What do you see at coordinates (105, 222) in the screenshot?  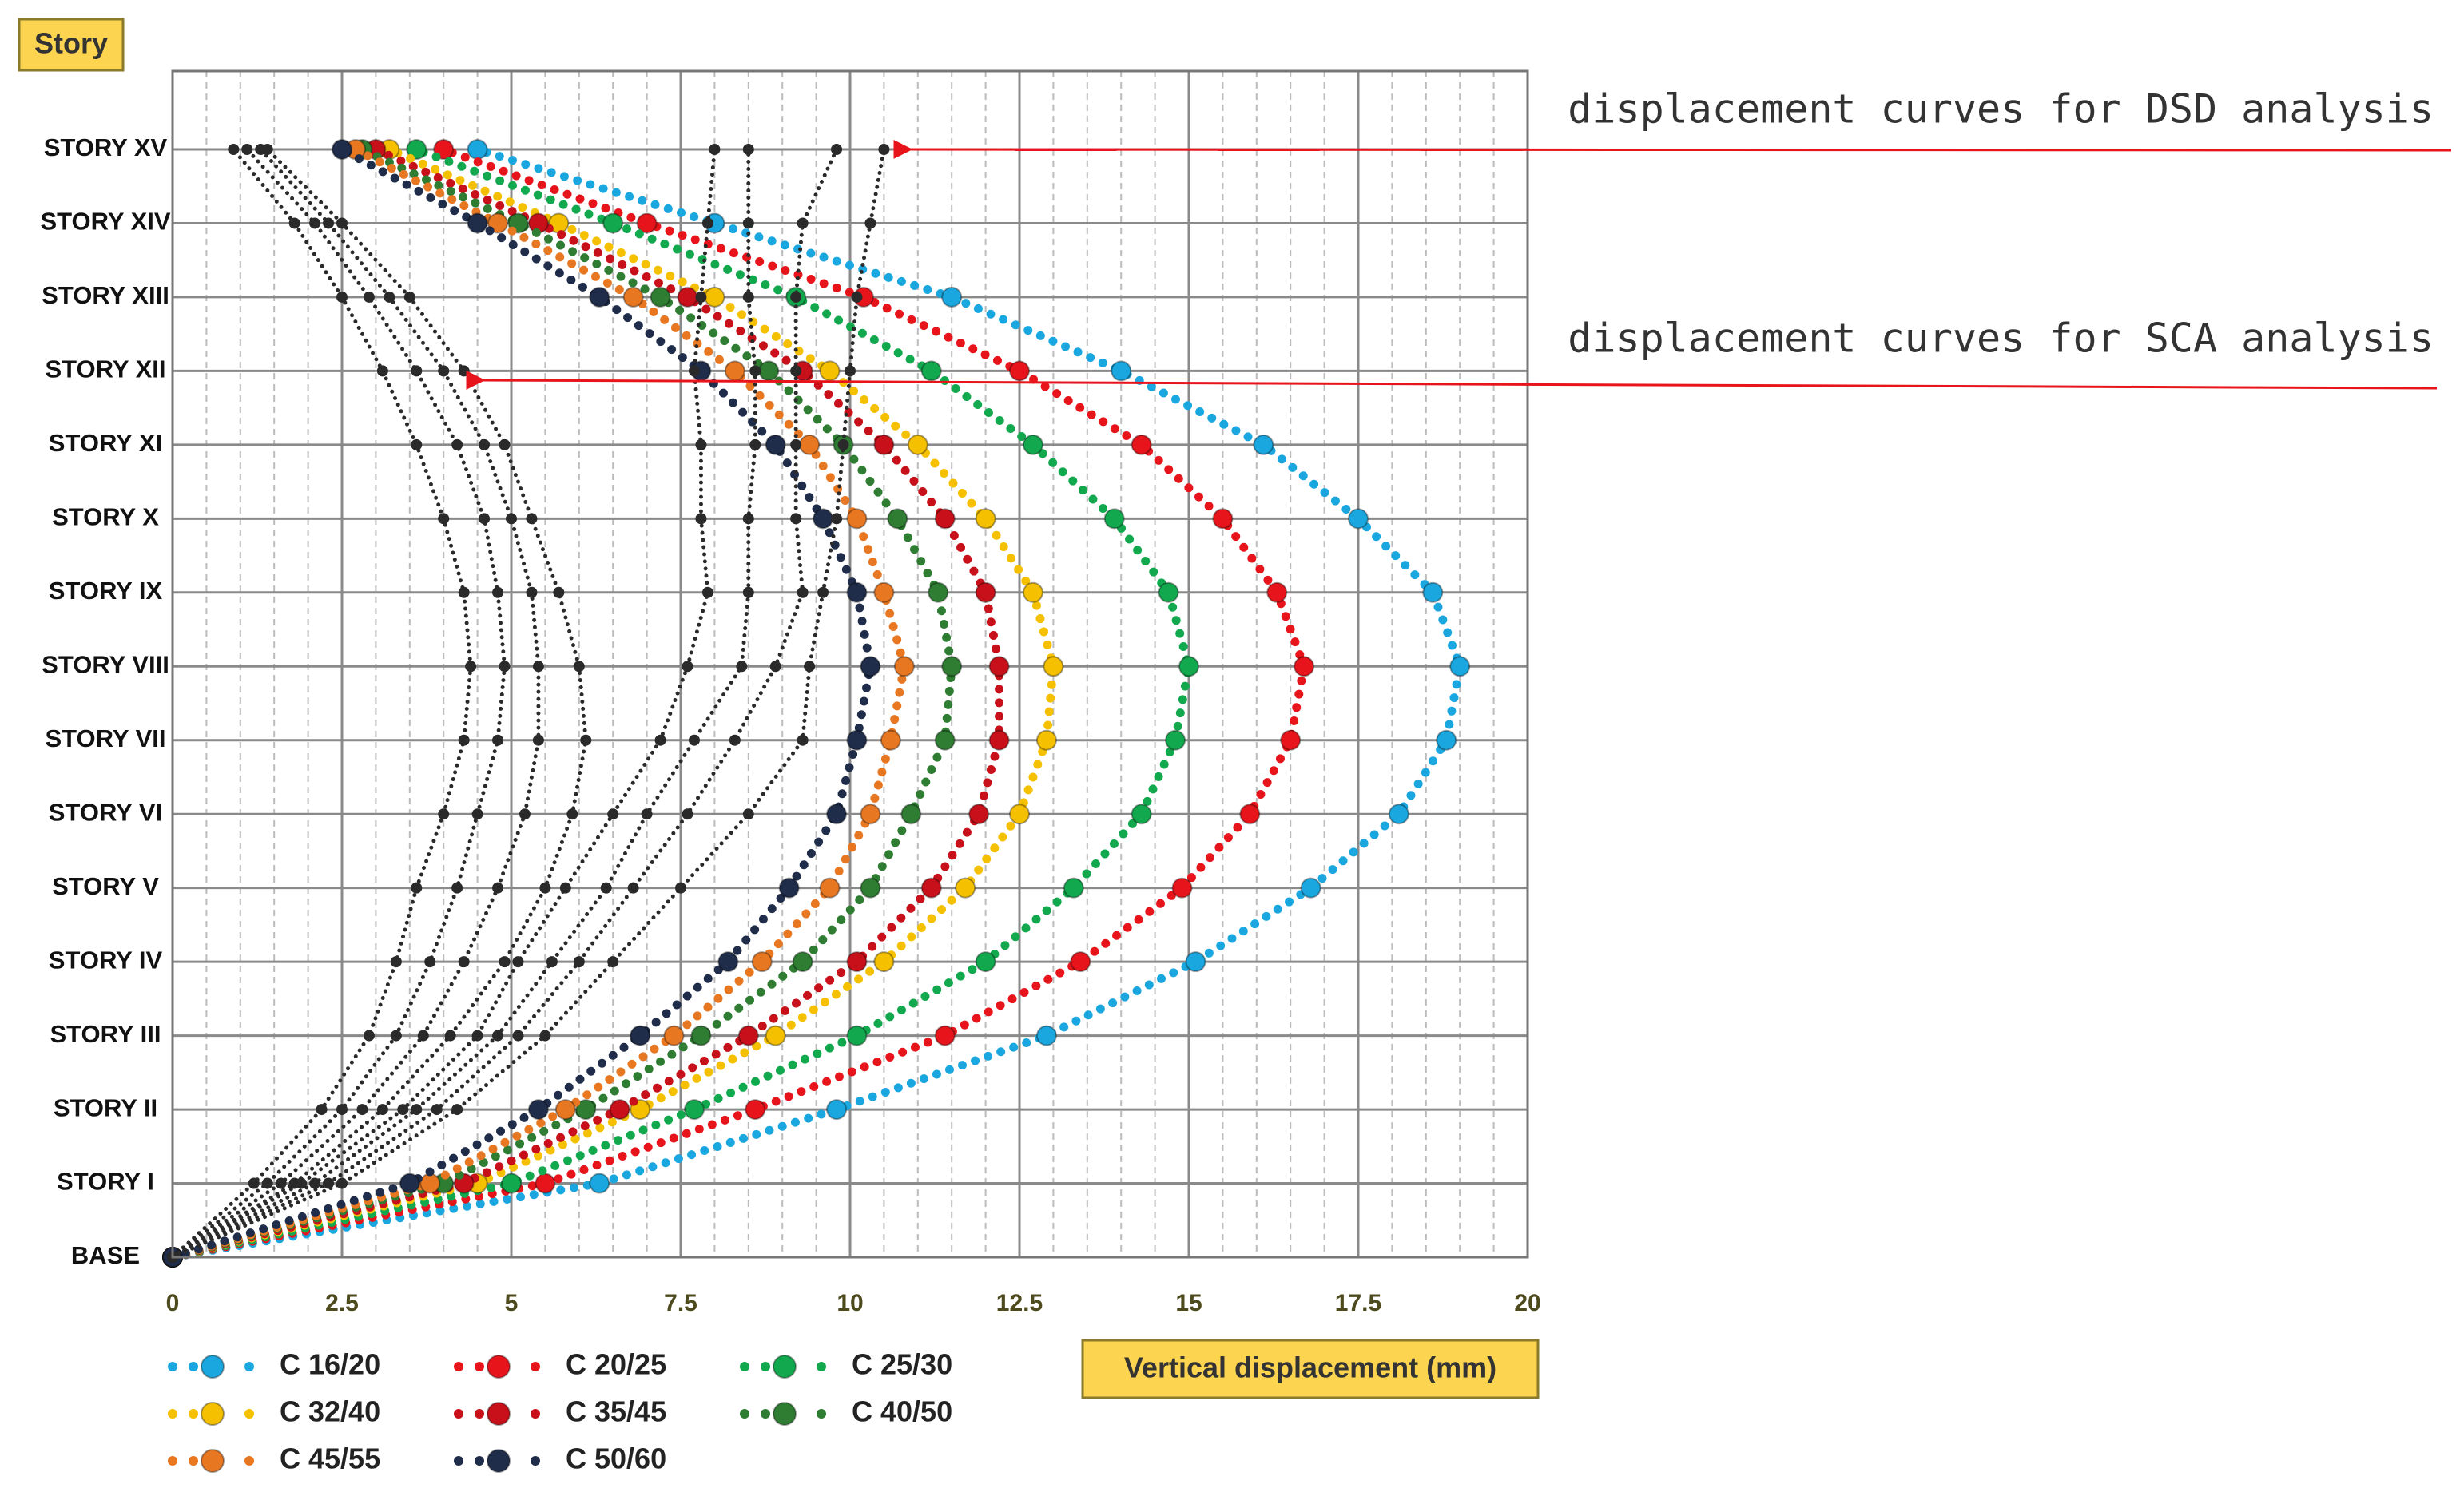 I see `y-tick-label: STORY XIV` at bounding box center [105, 222].